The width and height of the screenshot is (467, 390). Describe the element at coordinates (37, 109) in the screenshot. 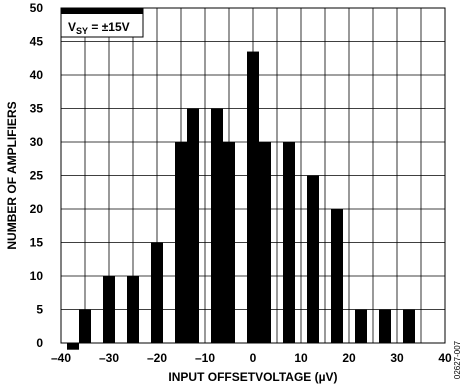

I see `y-tick-label: 35` at that location.